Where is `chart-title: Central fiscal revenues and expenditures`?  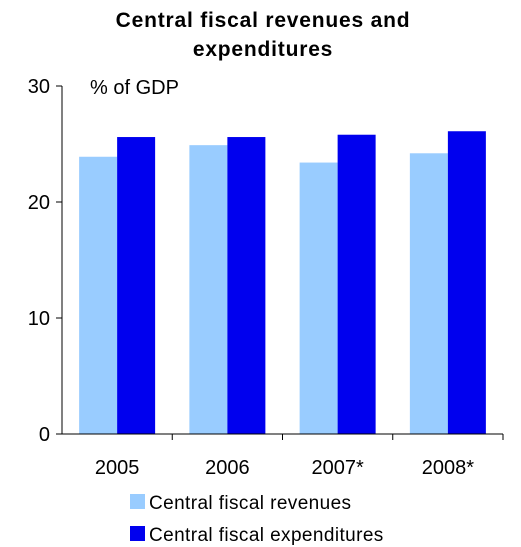
chart-title: Central fiscal revenues and expenditures is located at coordinates (263, 35).